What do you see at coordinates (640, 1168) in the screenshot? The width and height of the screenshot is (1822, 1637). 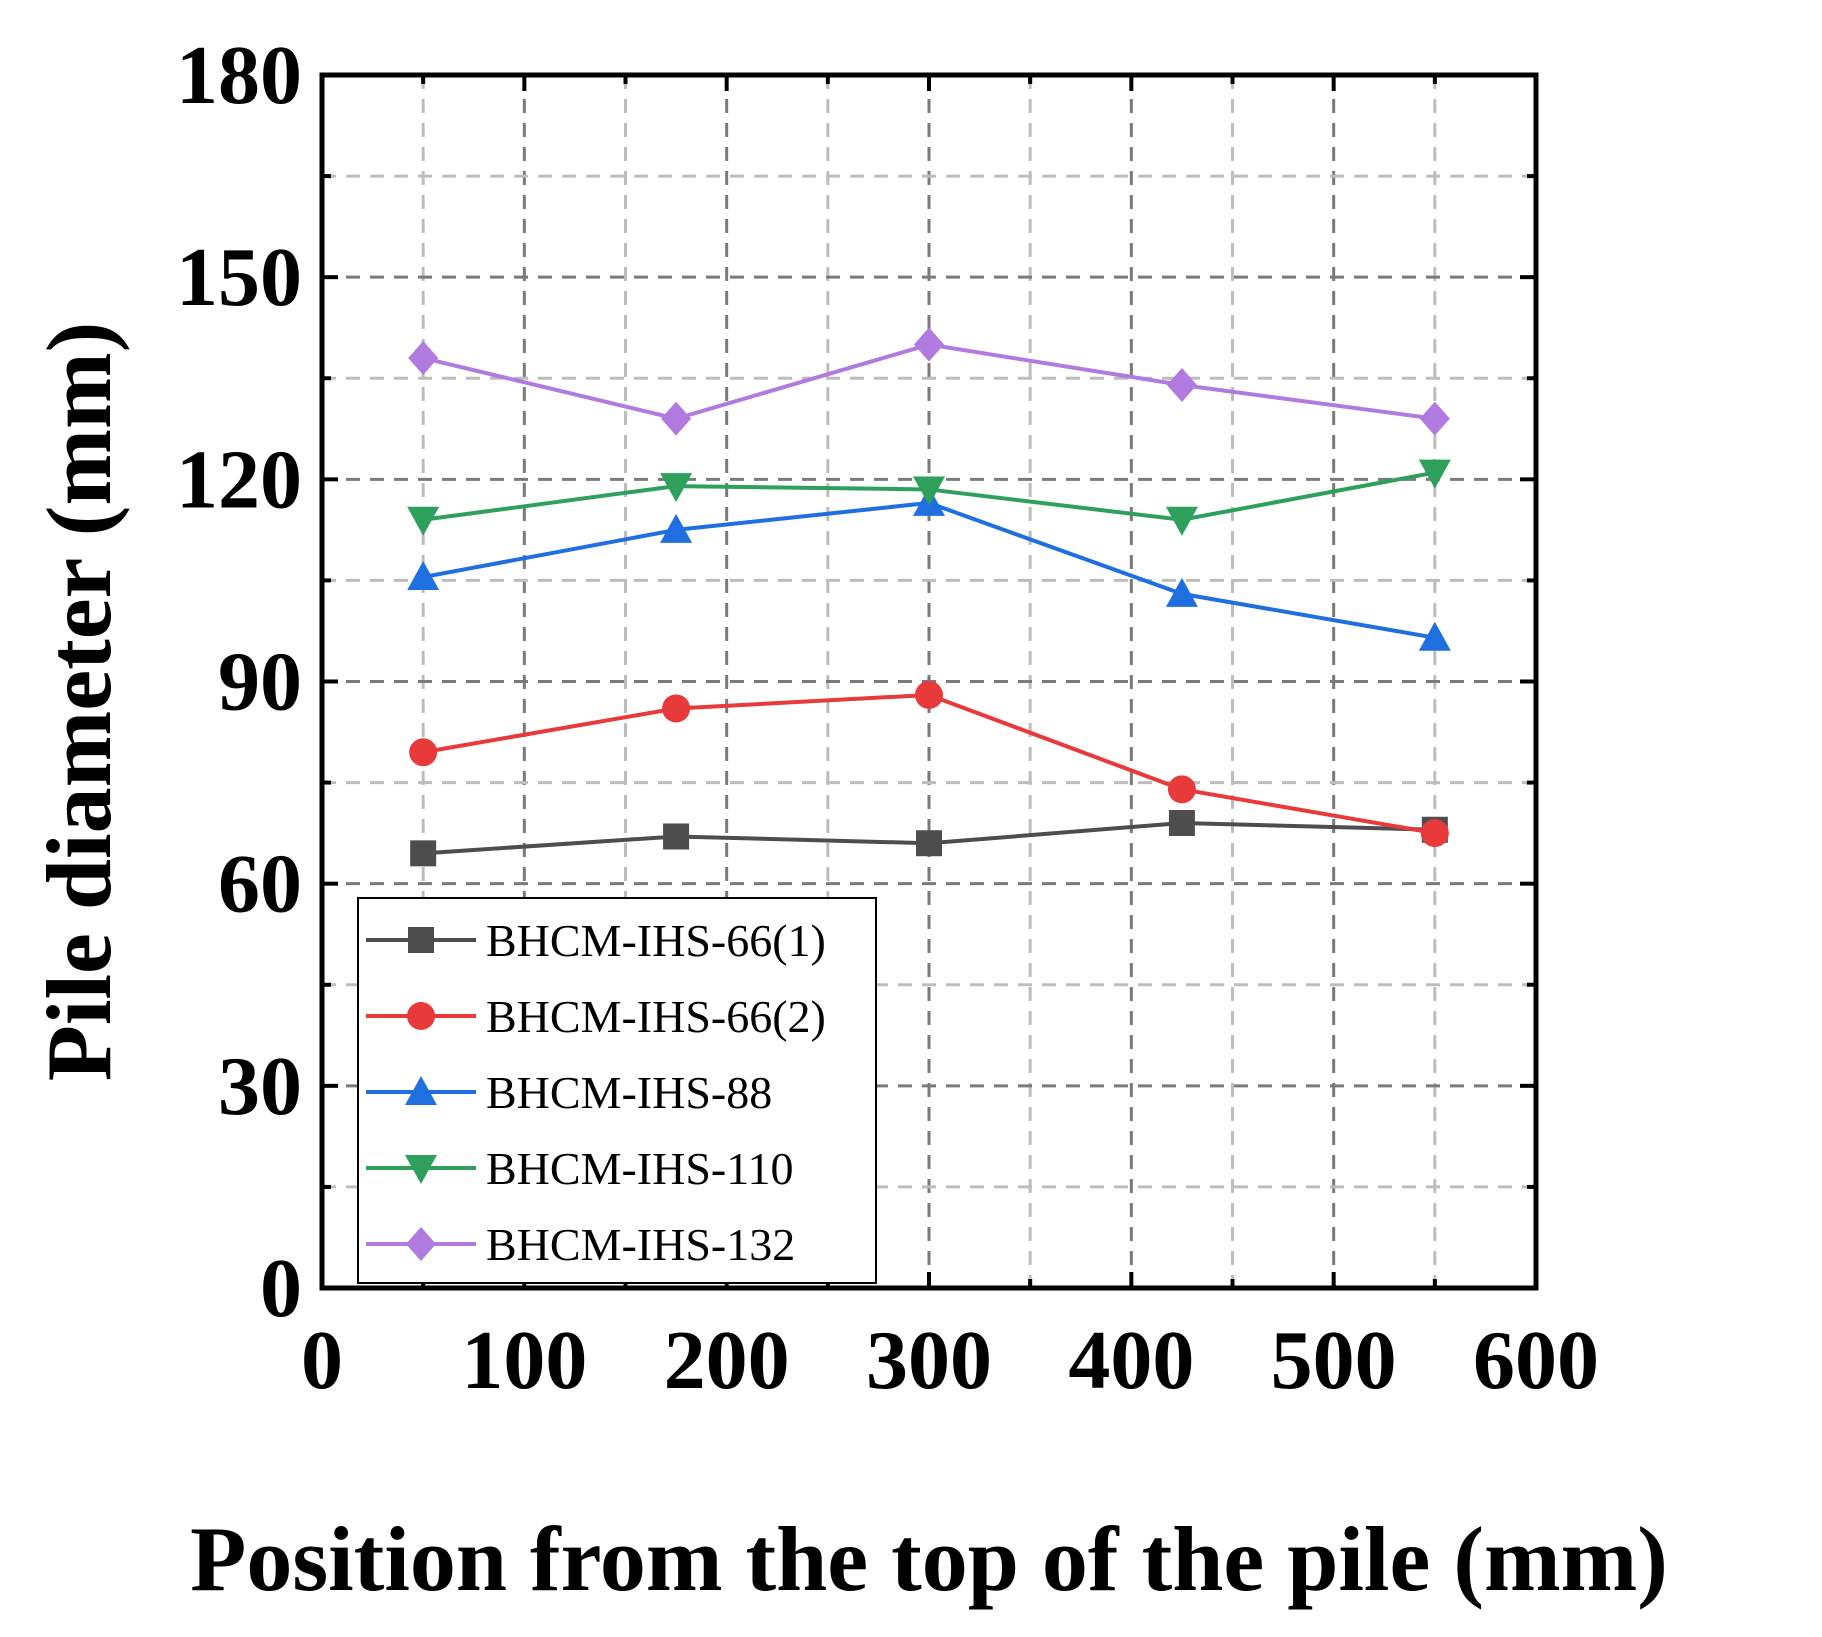 I see `legend-label: BHCM-IHS-110` at bounding box center [640, 1168].